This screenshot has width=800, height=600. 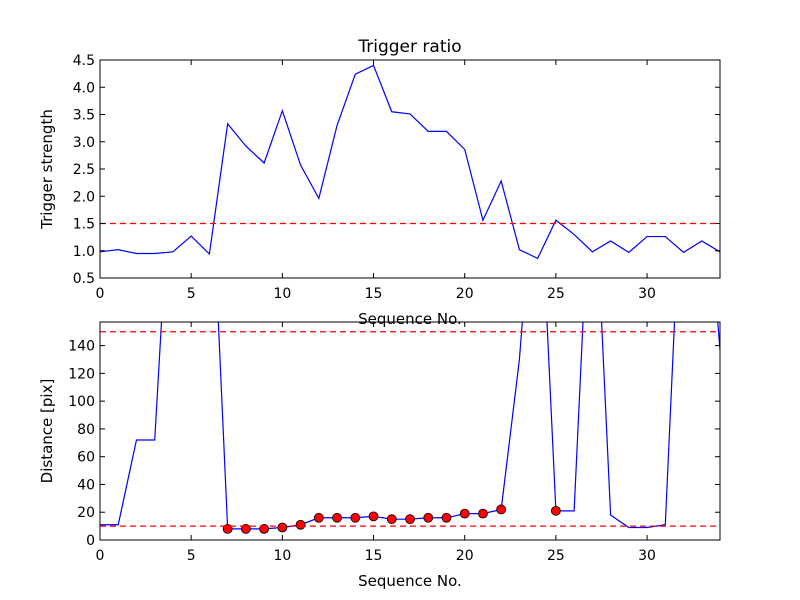 I want to click on y-tick-label: 140, so click(x=81, y=347).